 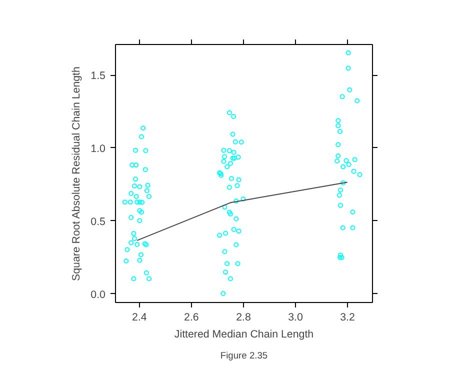 What do you see at coordinates (98, 222) in the screenshot?
I see `y-tick-label: 0.5` at bounding box center [98, 222].